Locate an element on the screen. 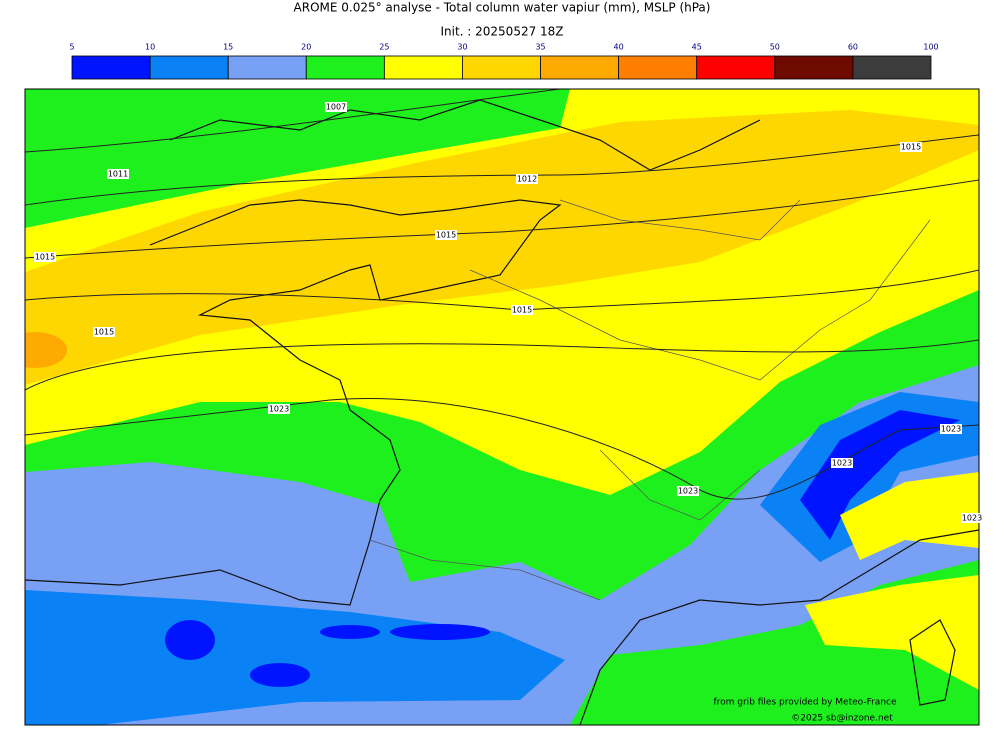  credit: from grib files provided by Meteo-France is located at coordinates (804, 703).